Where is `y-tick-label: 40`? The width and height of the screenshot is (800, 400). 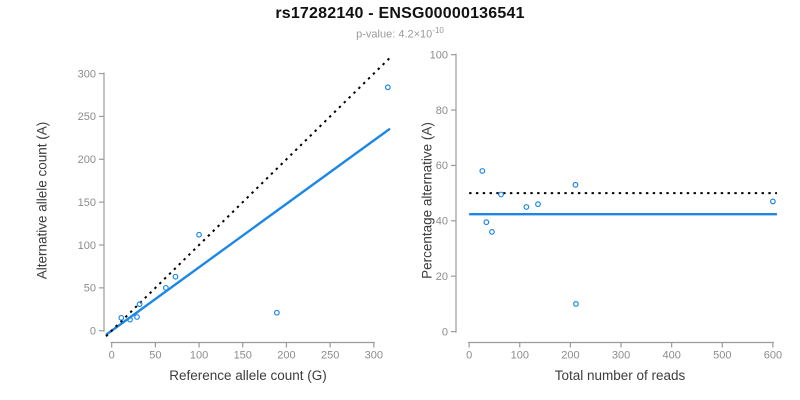 y-tick-label: 40 is located at coordinates (442, 222).